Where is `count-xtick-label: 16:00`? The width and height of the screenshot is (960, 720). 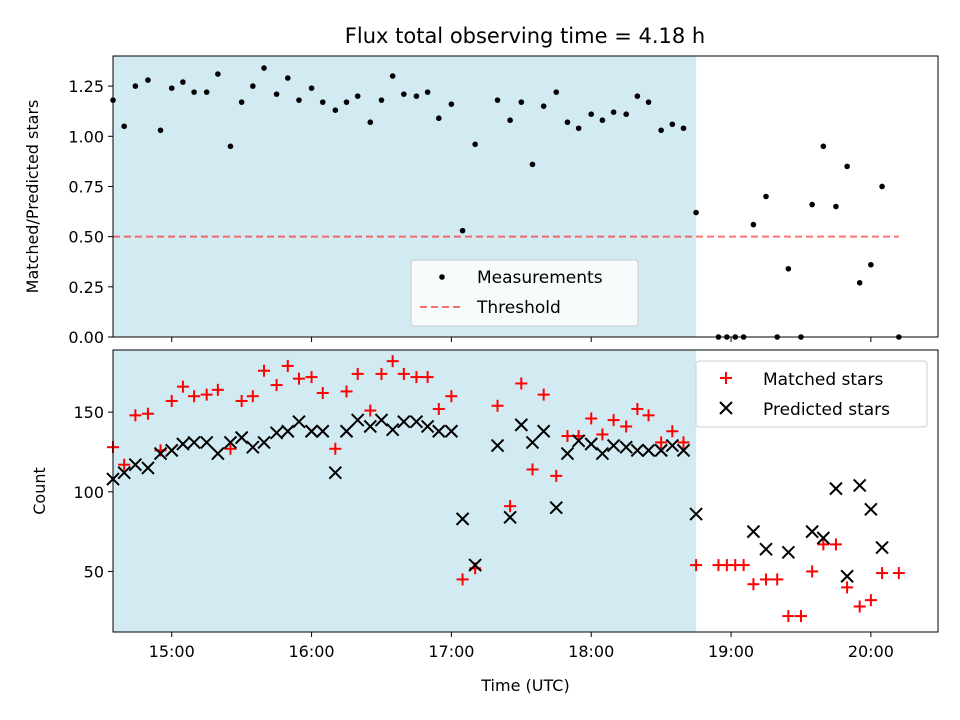
count-xtick-label: 16:00 is located at coordinates (312, 651).